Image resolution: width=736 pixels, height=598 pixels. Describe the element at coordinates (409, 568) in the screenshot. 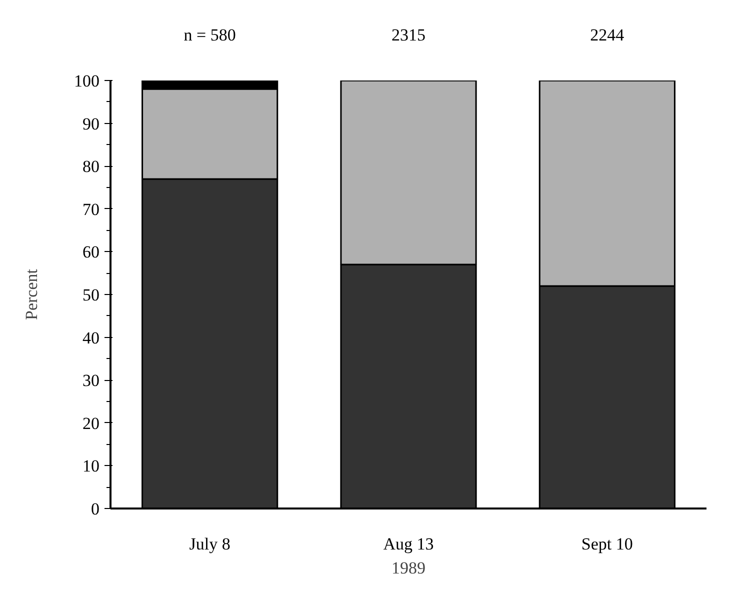

I see `x-axis-title: 1989` at that location.